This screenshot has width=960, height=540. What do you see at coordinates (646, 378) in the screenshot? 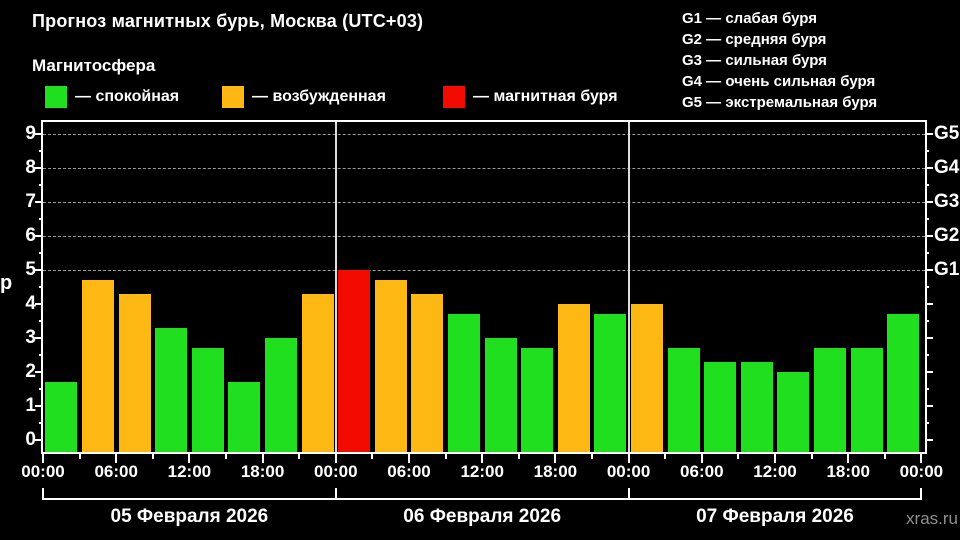
I see `kp-bar-day3-h0` at bounding box center [646, 378].